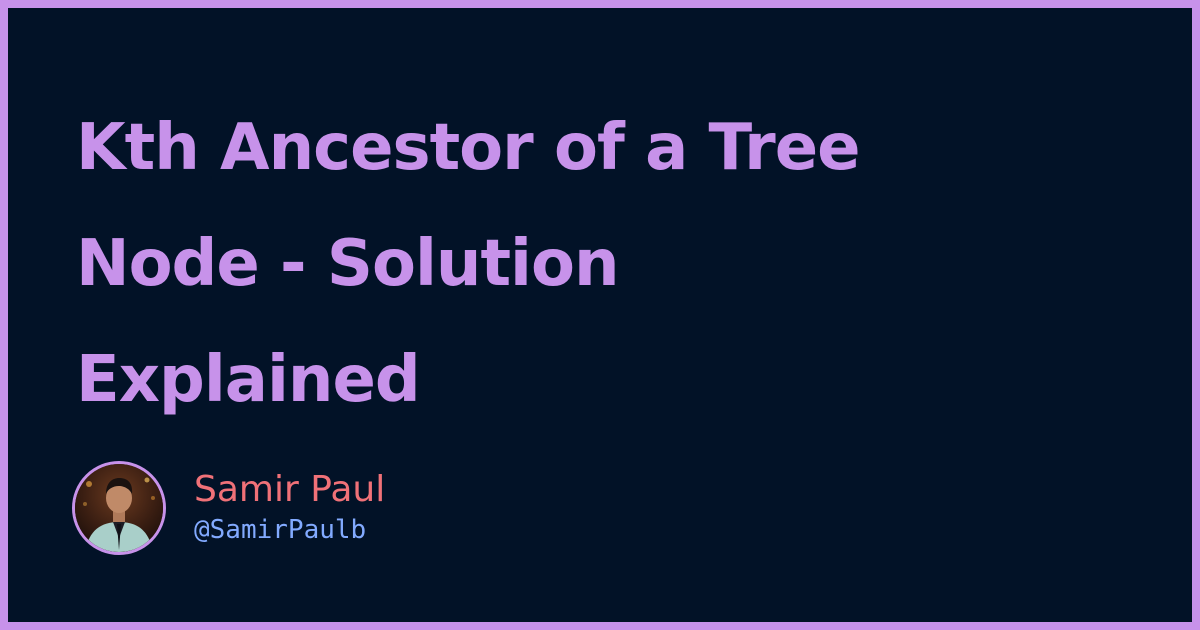  I want to click on avatar, so click(119, 508).